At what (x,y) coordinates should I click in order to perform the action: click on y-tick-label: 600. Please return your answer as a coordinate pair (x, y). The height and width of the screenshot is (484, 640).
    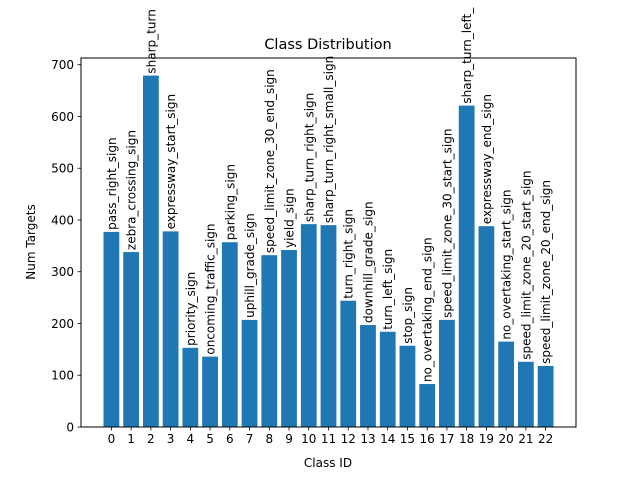
    Looking at the image, I should click on (62, 117).